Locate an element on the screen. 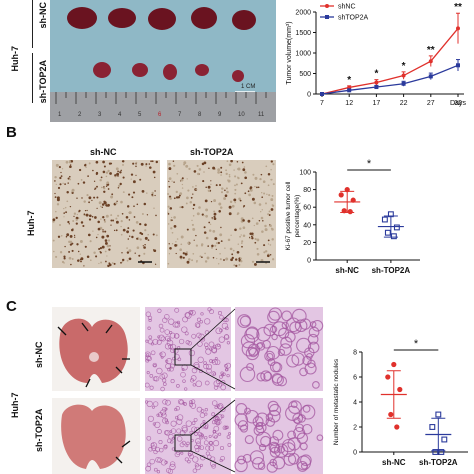  y-tick-label: 6 is located at coordinates (355, 378).